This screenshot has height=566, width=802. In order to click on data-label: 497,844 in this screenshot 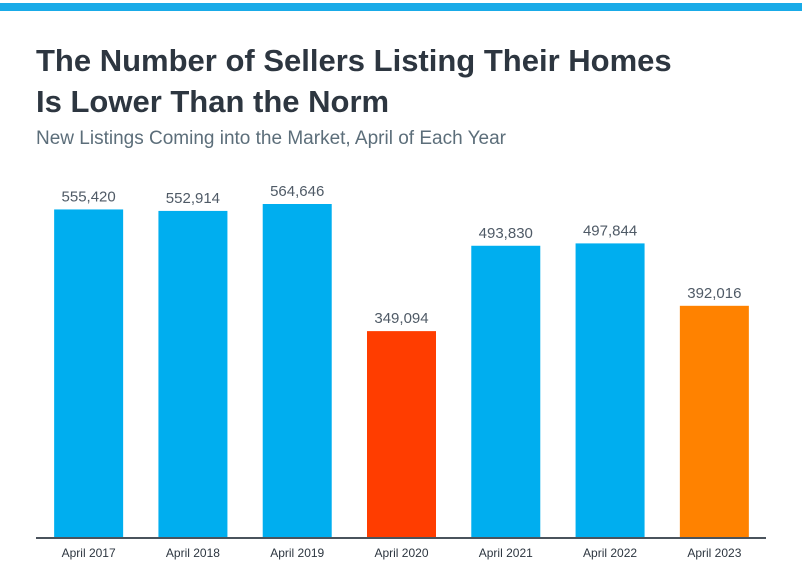, I will do `click(610, 230)`.